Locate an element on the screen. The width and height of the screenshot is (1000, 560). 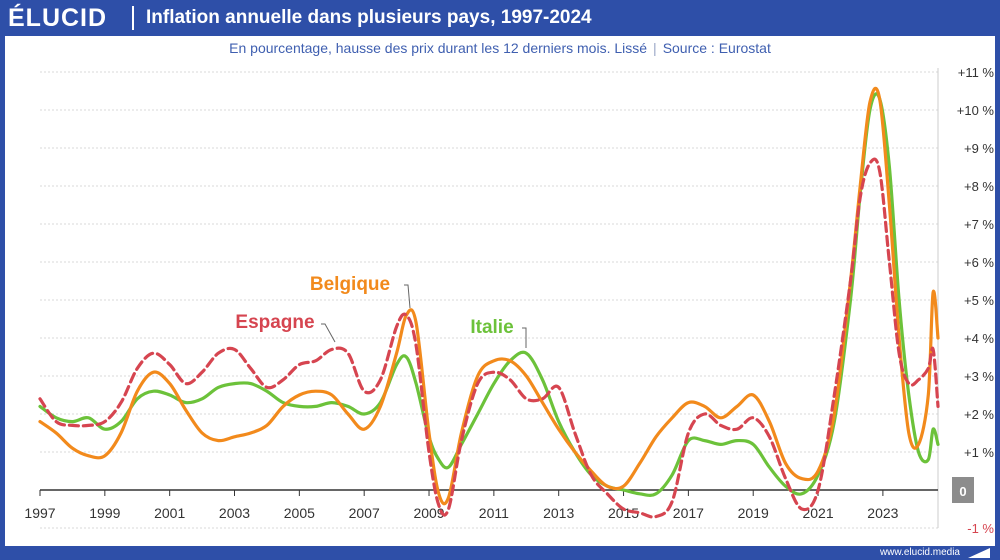
brand-logo: ÉLUCID is located at coordinates (58, 18).